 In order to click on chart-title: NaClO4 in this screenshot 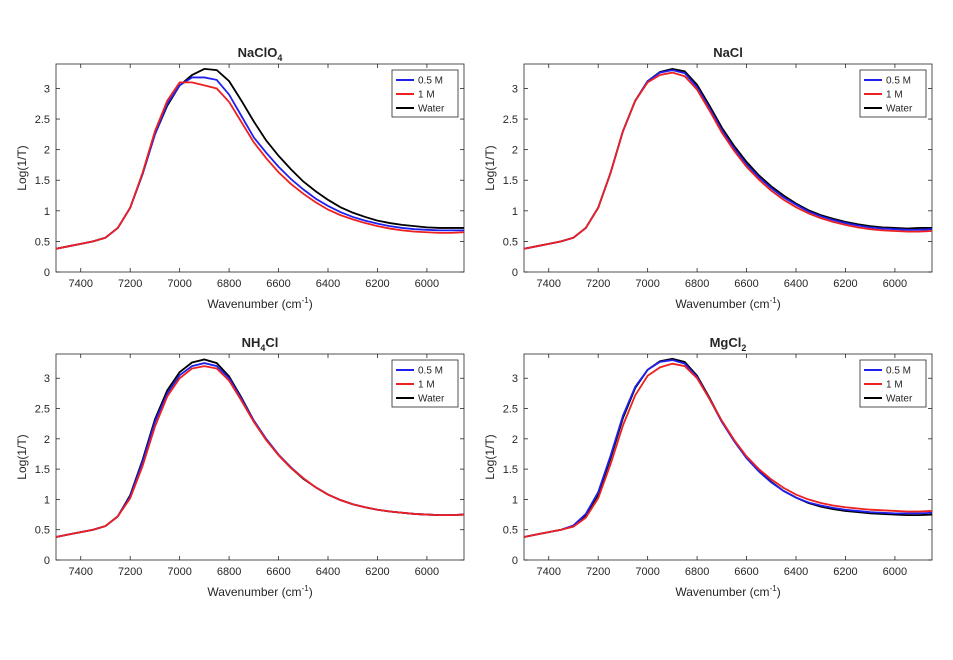, I will do `click(260, 54)`.